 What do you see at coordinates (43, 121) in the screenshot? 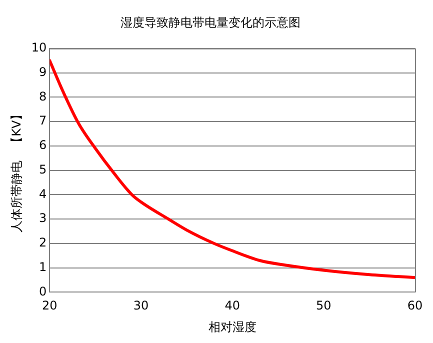
I see `y-tick-label: 7` at bounding box center [43, 121].